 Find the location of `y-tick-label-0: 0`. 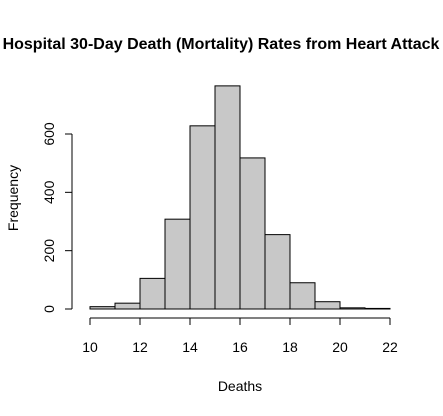

y-tick-label-0: 0 is located at coordinates (49, 309).